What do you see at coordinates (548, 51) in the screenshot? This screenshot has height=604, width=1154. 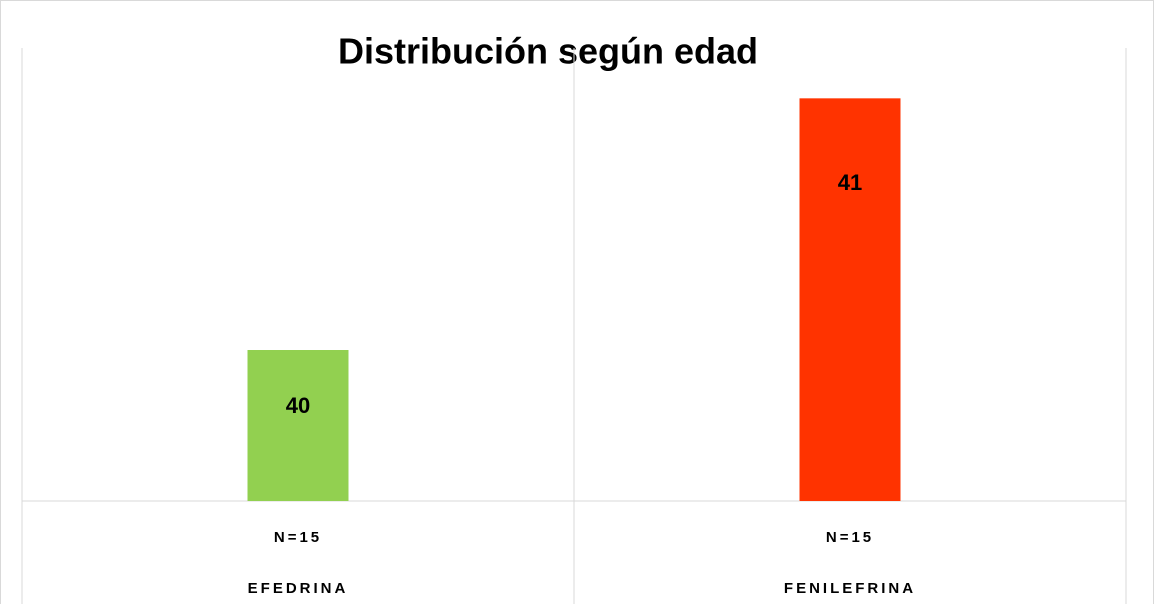 I see `chart-title: Distribución según edad` at bounding box center [548, 51].